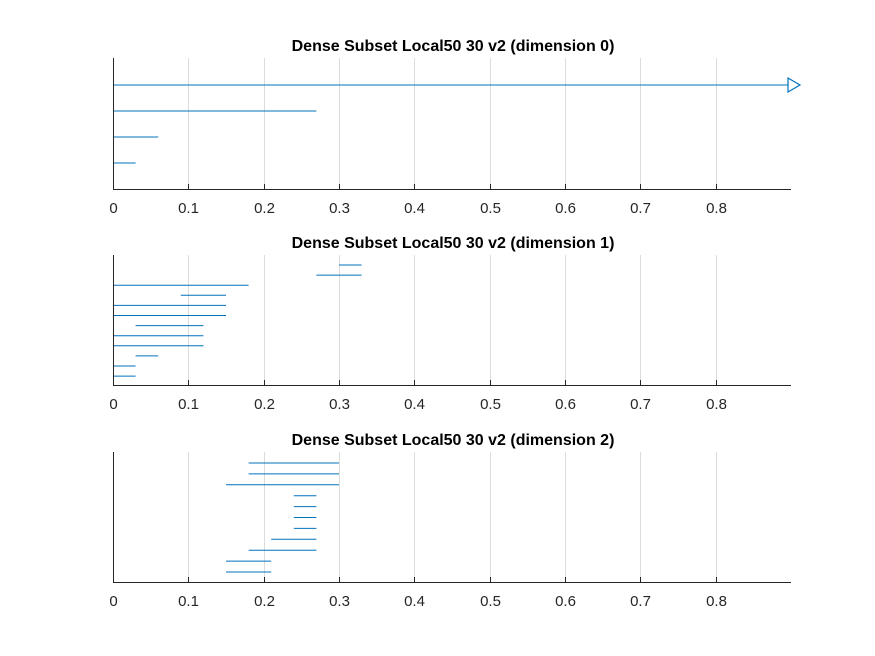 The image size is (875, 656). What do you see at coordinates (453, 440) in the screenshot?
I see `subplot-title: Dense Subset Local50 30 v2 (dimension 2)` at bounding box center [453, 440].